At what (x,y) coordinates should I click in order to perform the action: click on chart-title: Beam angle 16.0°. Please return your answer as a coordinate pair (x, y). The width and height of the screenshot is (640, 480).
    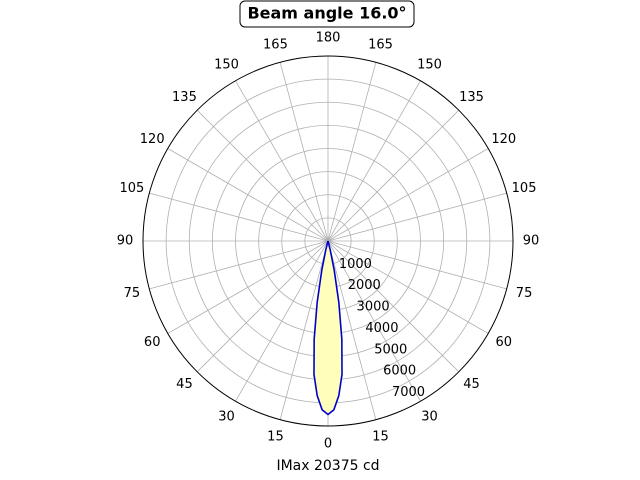
    Looking at the image, I should click on (326, 13).